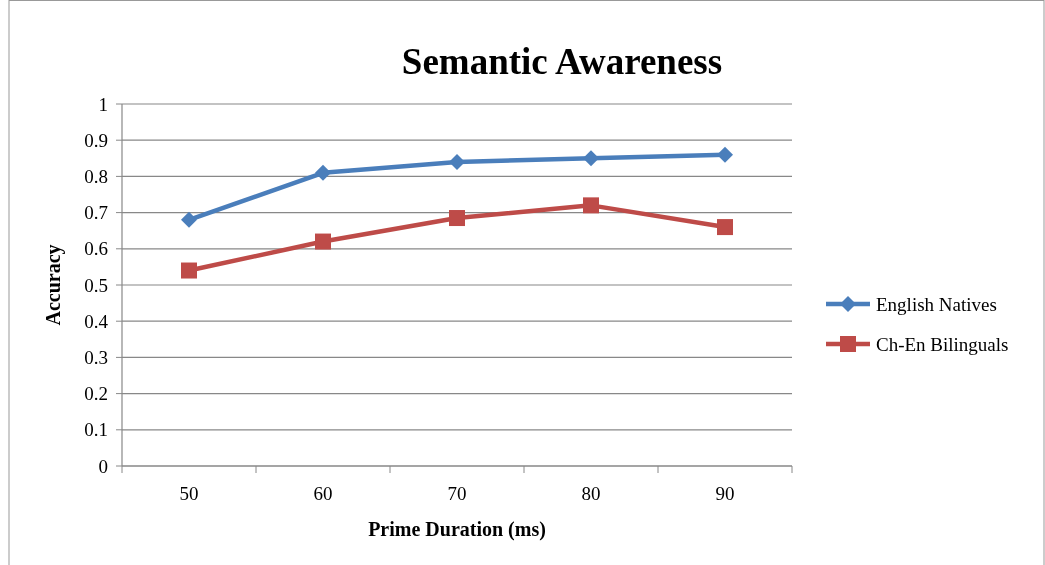  What do you see at coordinates (457, 493) in the screenshot?
I see `x-tick-label: 70` at bounding box center [457, 493].